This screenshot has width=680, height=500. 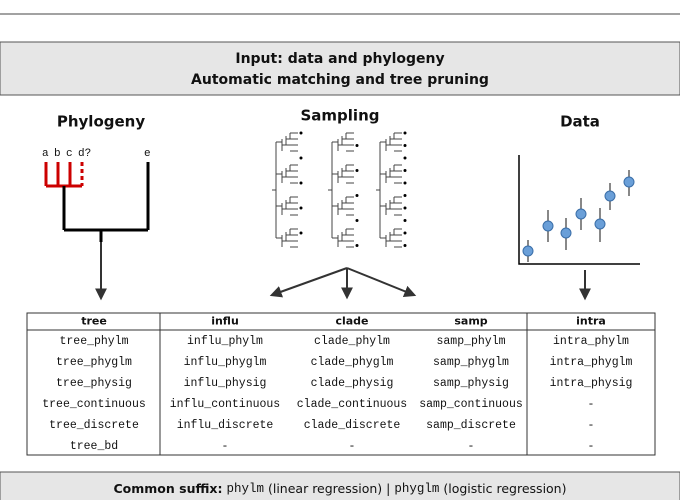 What do you see at coordinates (416, 489) in the screenshot?
I see `code: phyglm` at bounding box center [416, 489].